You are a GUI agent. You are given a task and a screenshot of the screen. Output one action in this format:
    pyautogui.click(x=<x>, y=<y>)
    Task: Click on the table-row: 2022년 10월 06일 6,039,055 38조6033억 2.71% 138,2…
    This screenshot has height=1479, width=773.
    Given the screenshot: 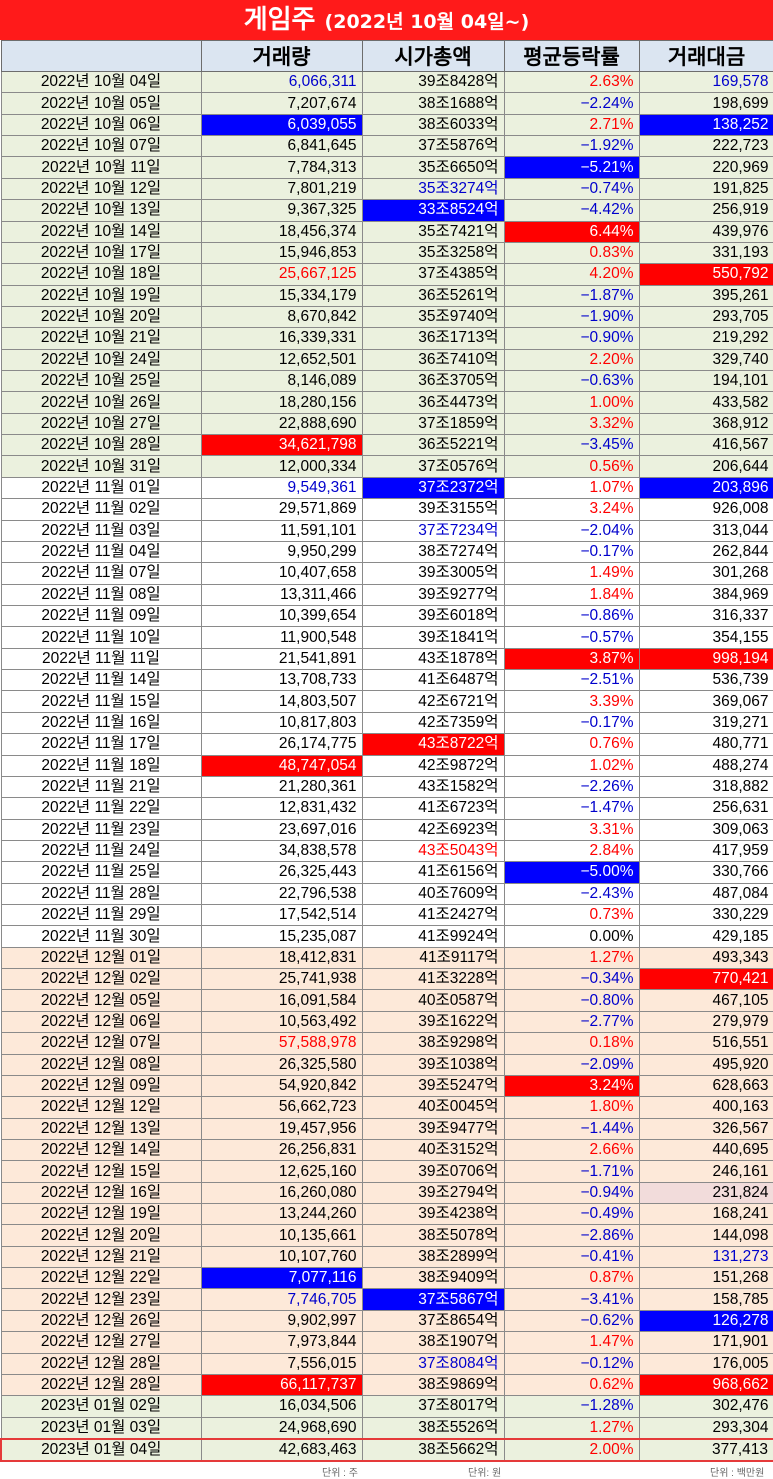 What is the action you would take?
    pyautogui.click(x=386, y=125)
    